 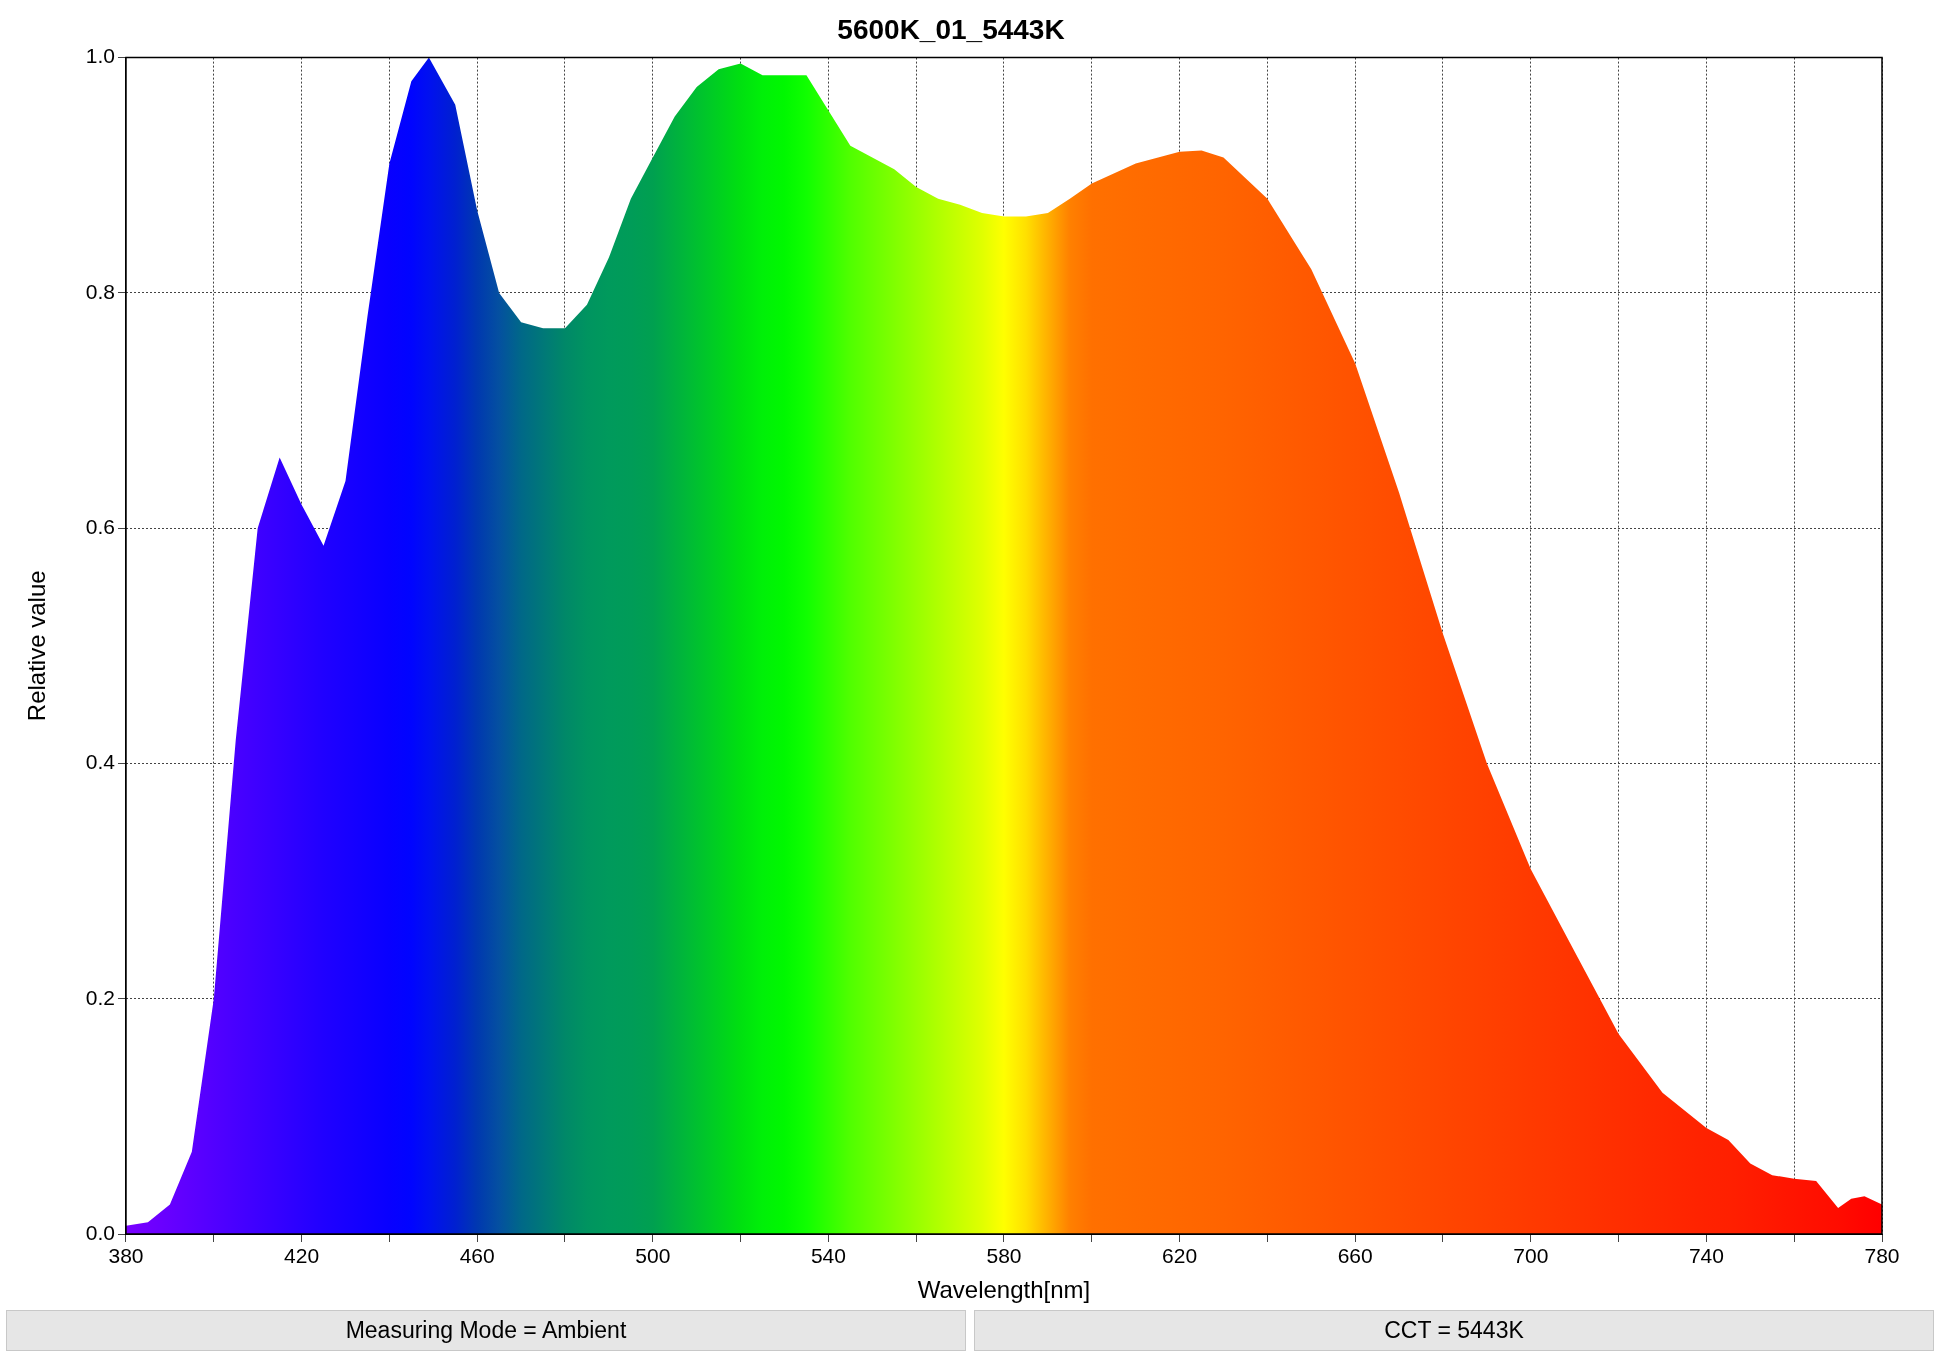 I want to click on x-tick-label: 620, so click(x=1180, y=1256).